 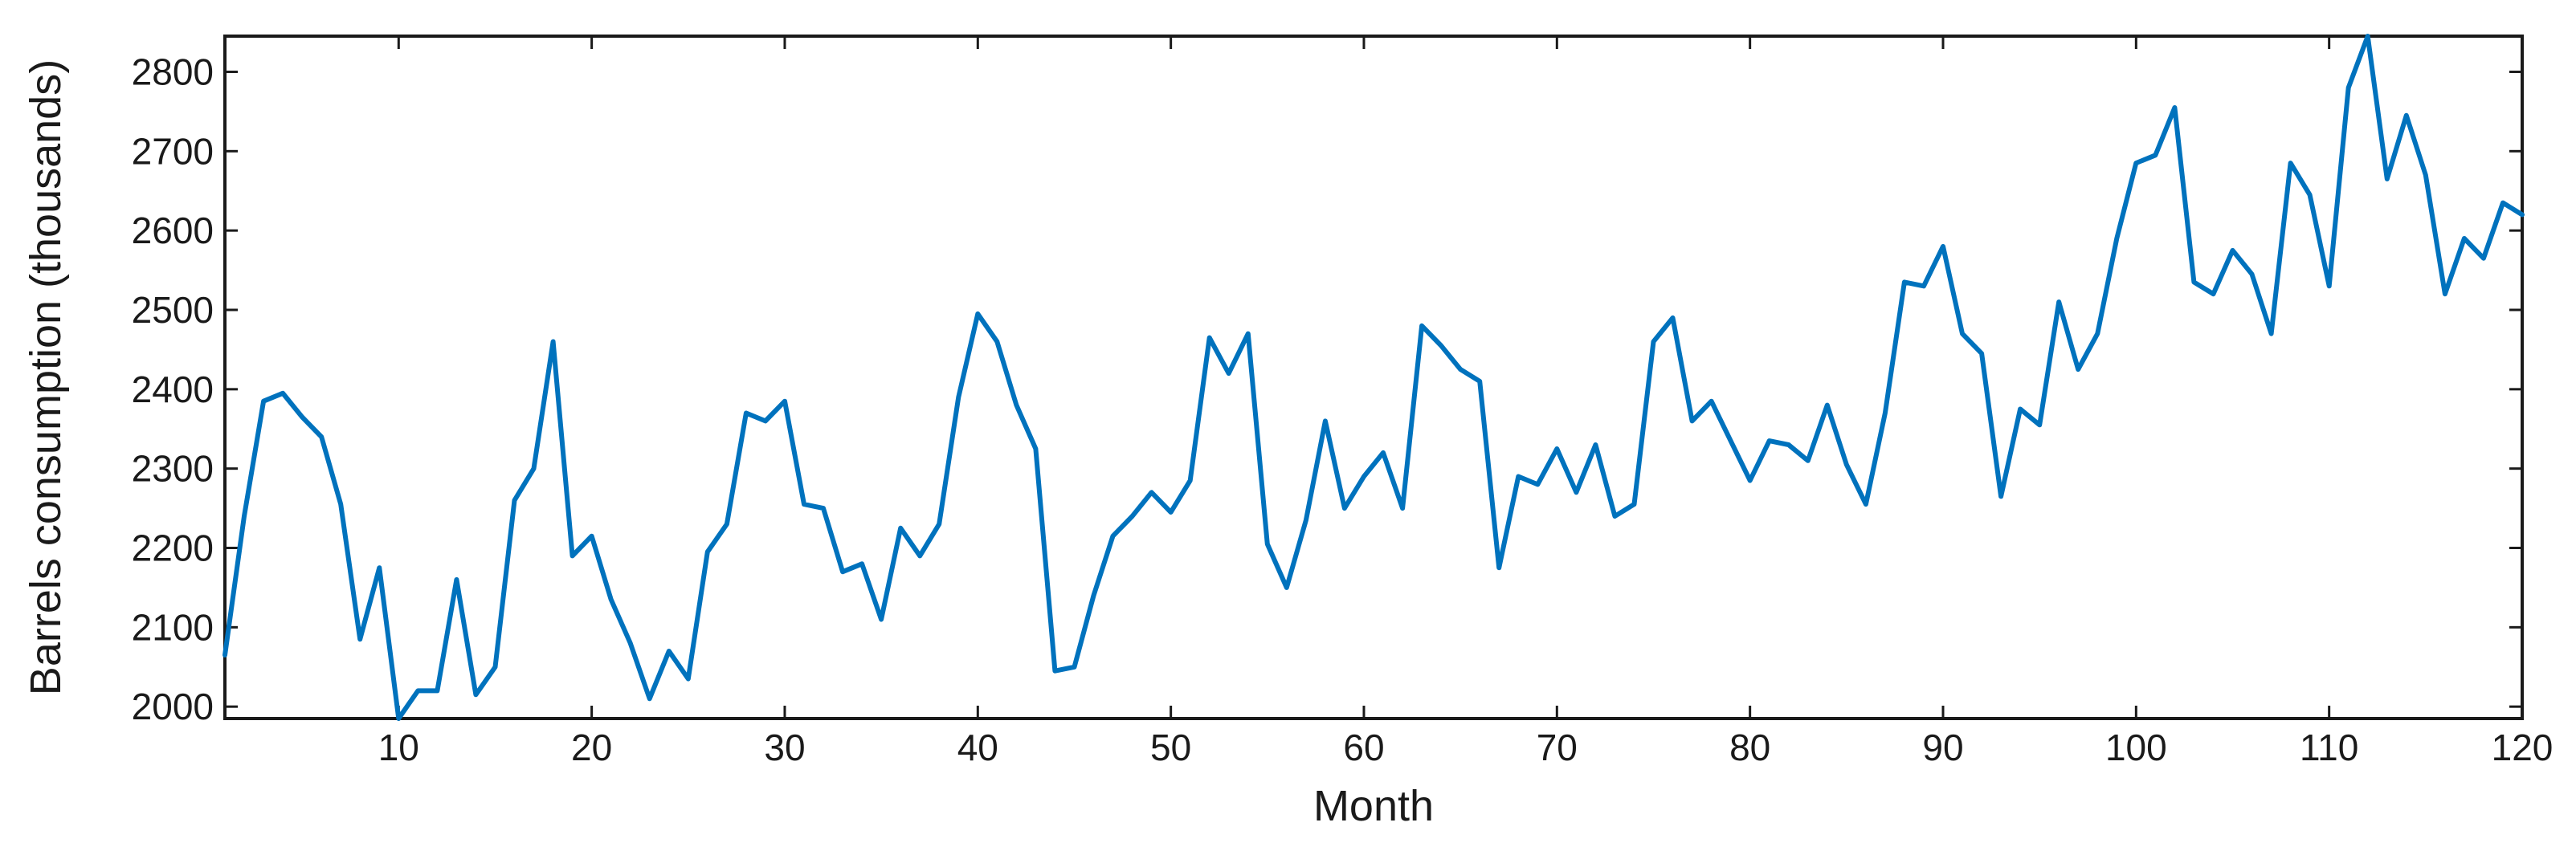 I want to click on x-tick-label: 110, so click(x=2329, y=747).